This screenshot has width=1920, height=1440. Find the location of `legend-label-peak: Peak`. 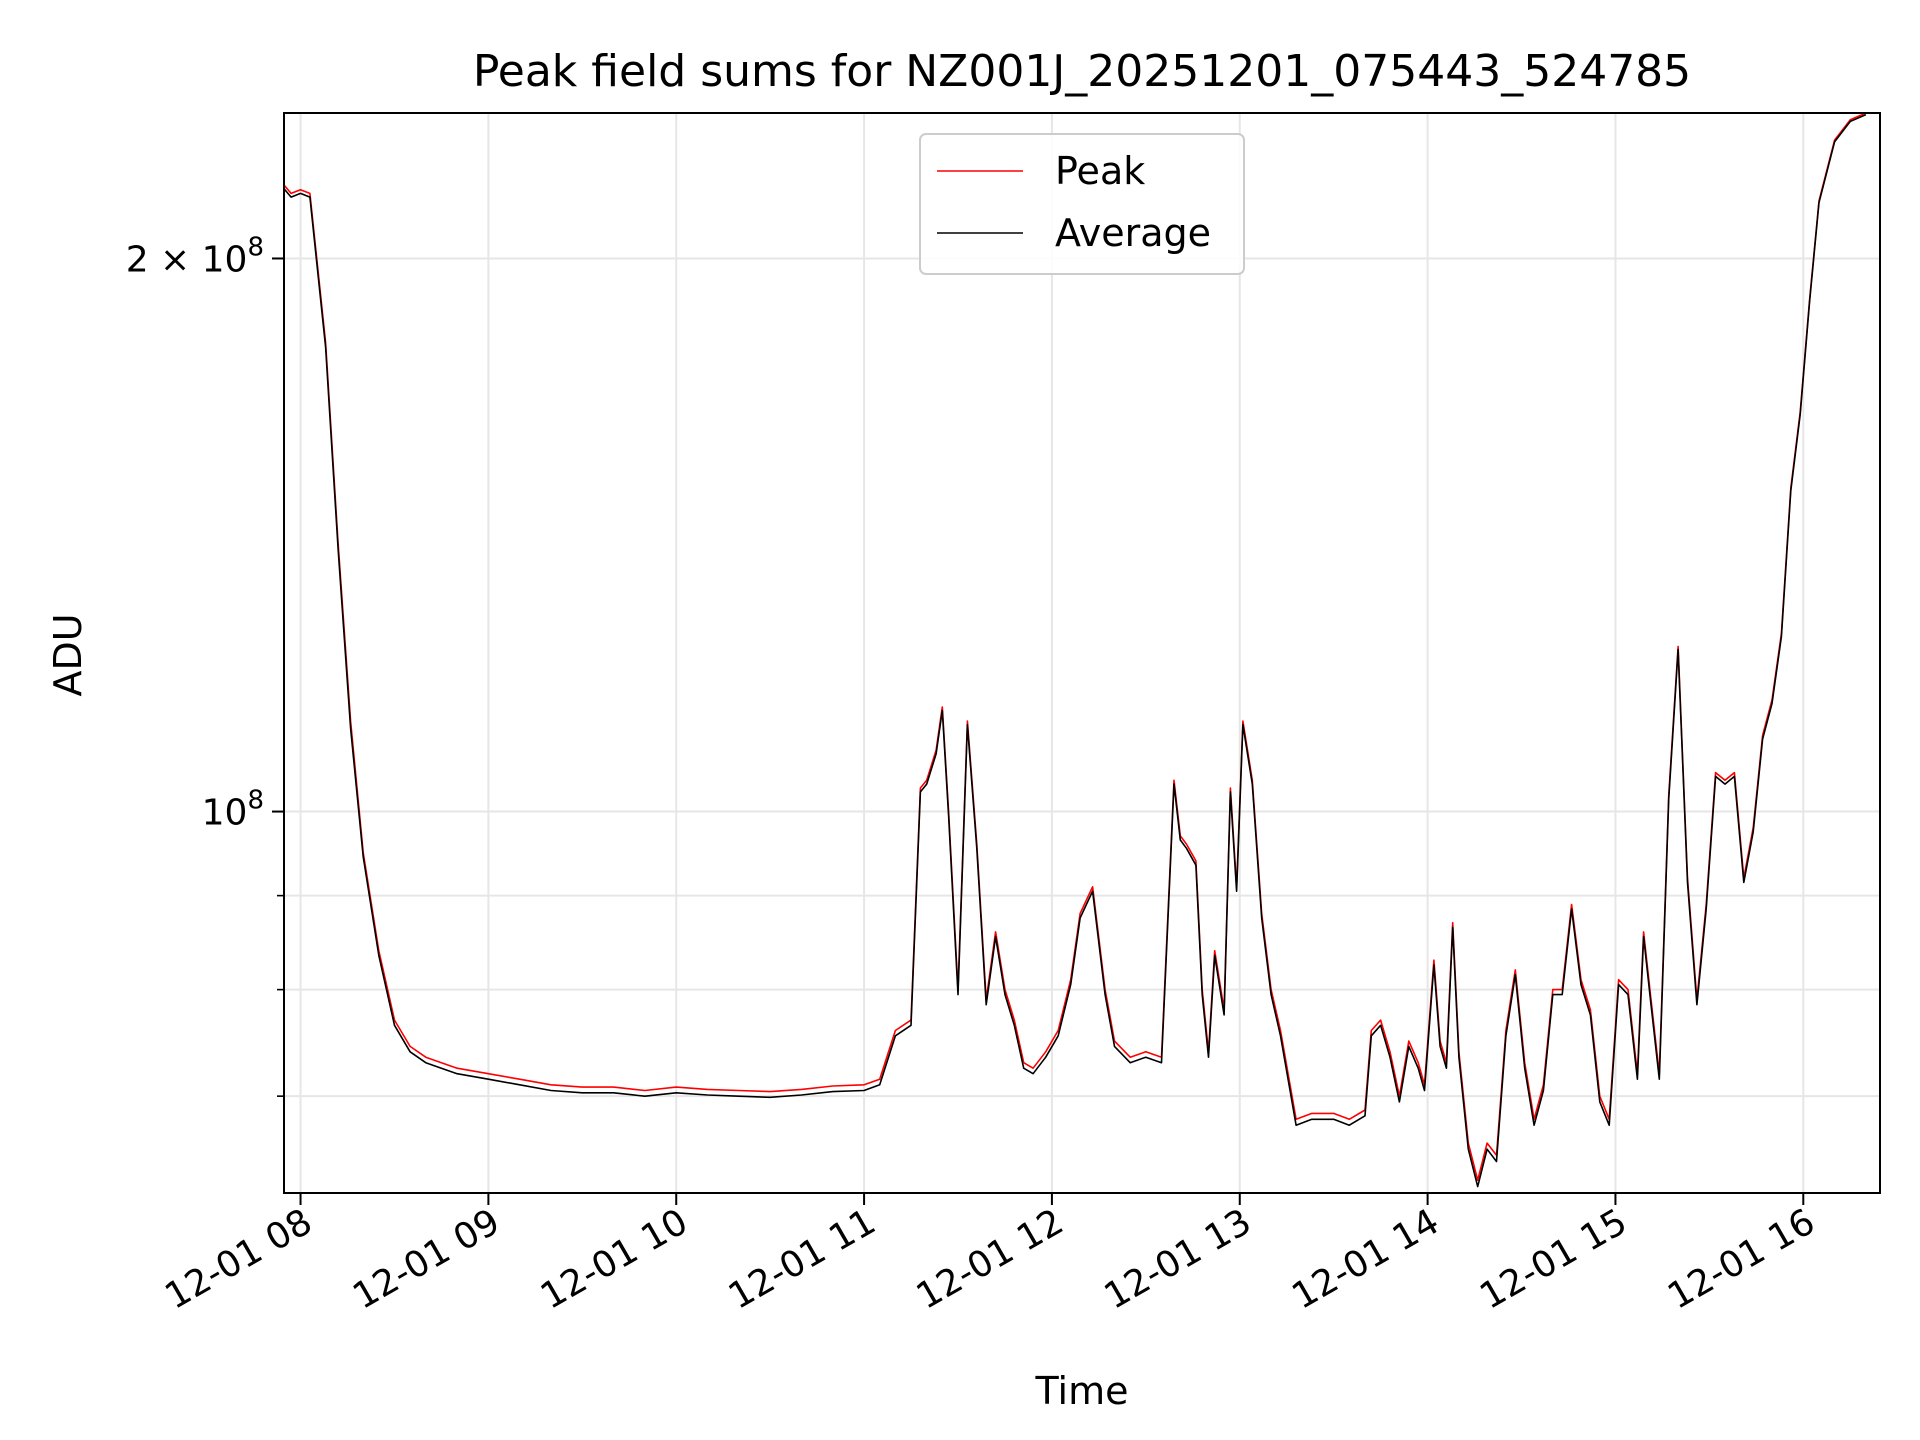

legend-label-peak: Peak is located at coordinates (1100, 171).